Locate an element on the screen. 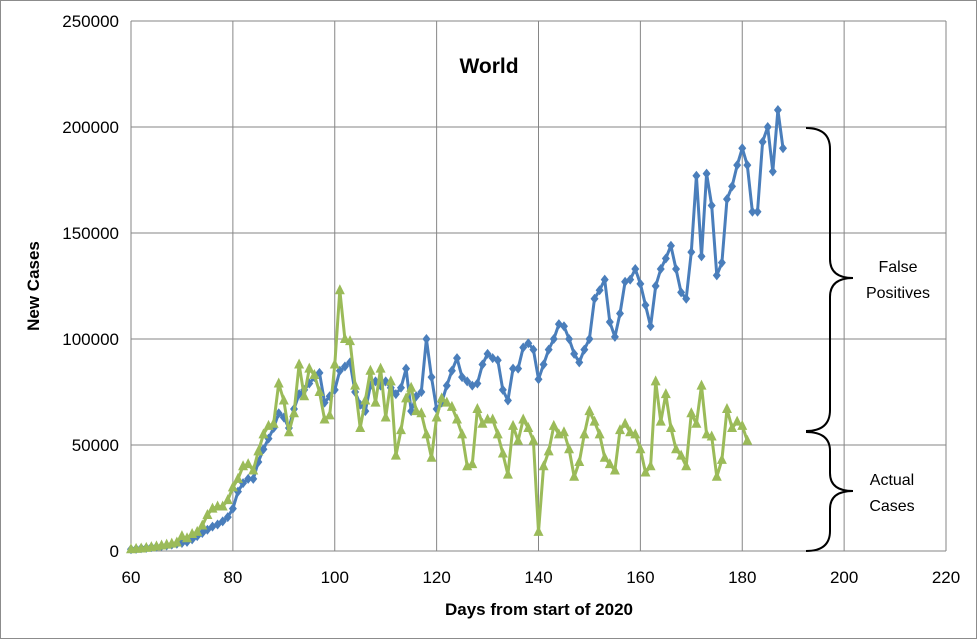 The width and height of the screenshot is (977, 639). x-tick-label: 100 is located at coordinates (335, 577).